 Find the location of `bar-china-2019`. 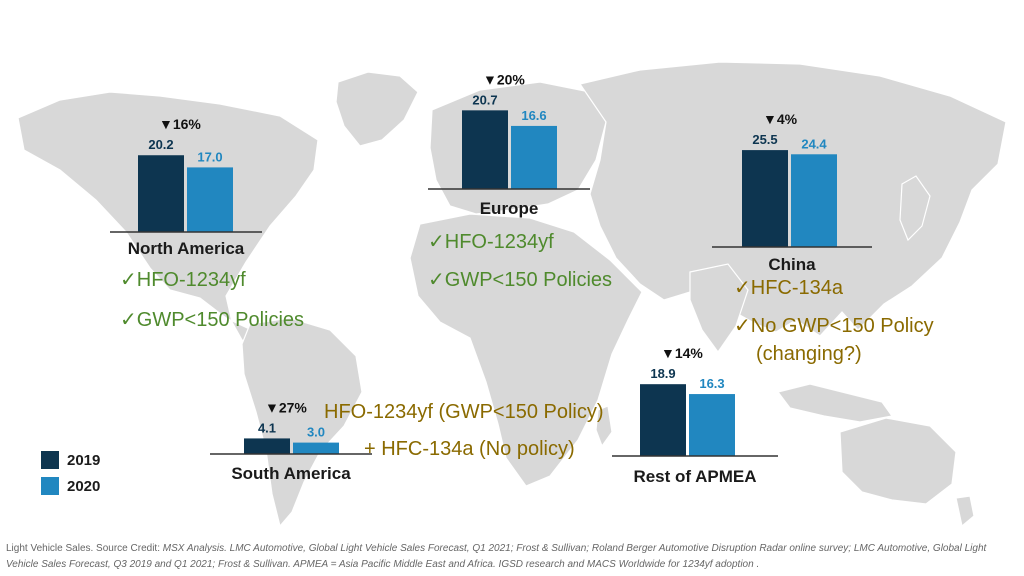

bar-china-2019 is located at coordinates (765, 198).